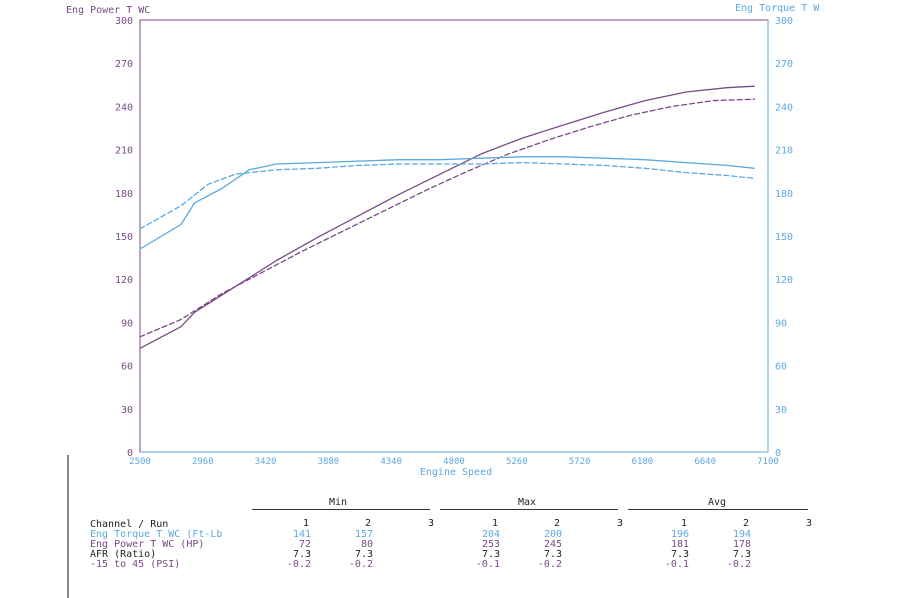  I want to click on right-tick-label: 180, so click(784, 194).